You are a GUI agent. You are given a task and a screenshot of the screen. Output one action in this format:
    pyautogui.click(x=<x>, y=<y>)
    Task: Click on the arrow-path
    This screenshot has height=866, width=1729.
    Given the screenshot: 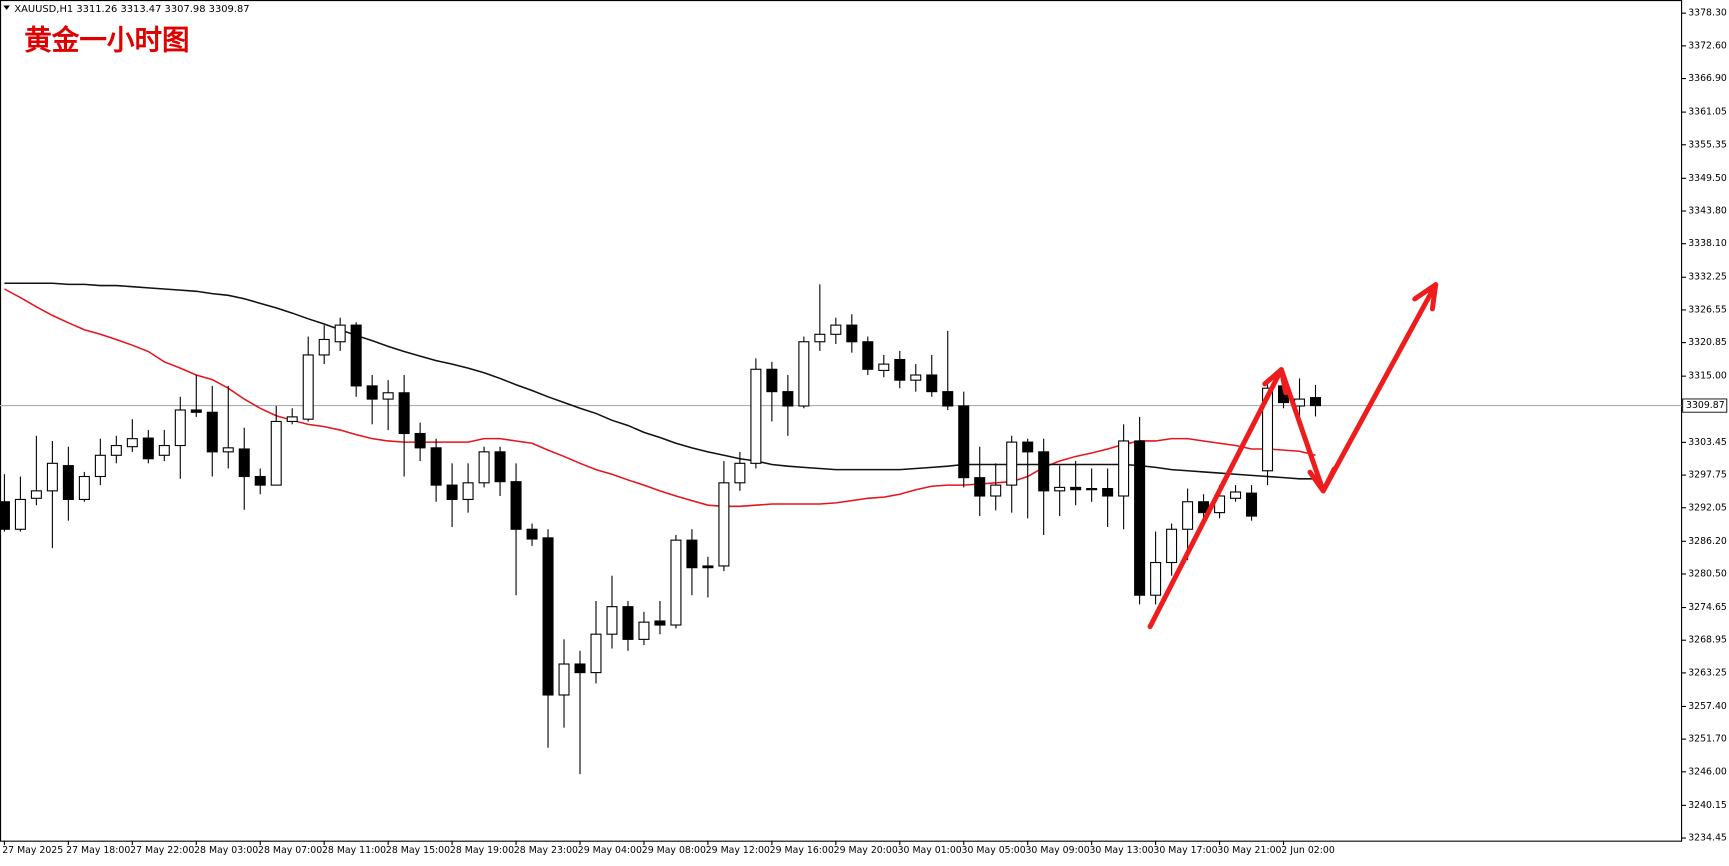 What is the action you would take?
    pyautogui.click(x=1293, y=456)
    